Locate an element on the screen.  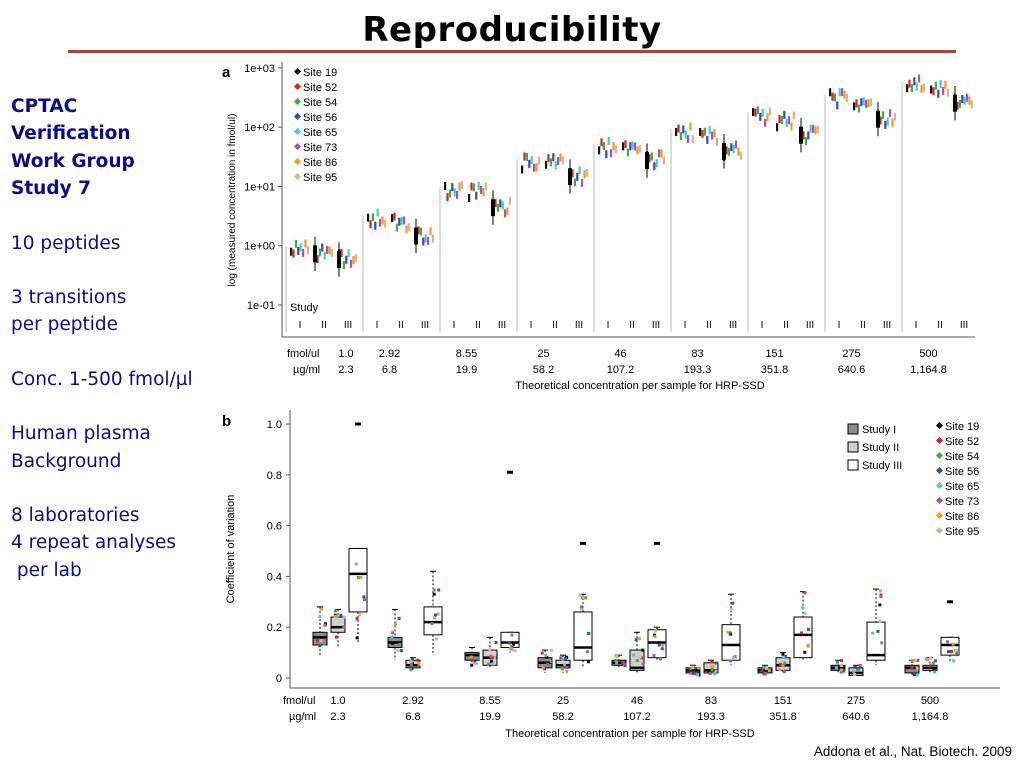
site-legend-label: Site 65 is located at coordinates (320, 133).